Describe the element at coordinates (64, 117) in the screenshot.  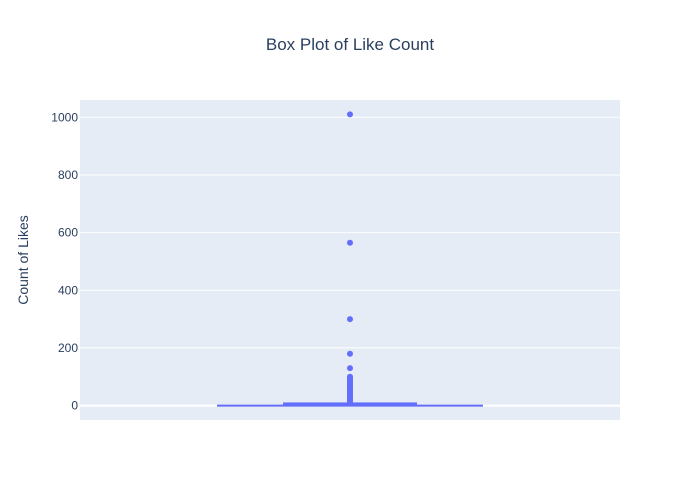
I see `y-tick-label: 1000` at that location.